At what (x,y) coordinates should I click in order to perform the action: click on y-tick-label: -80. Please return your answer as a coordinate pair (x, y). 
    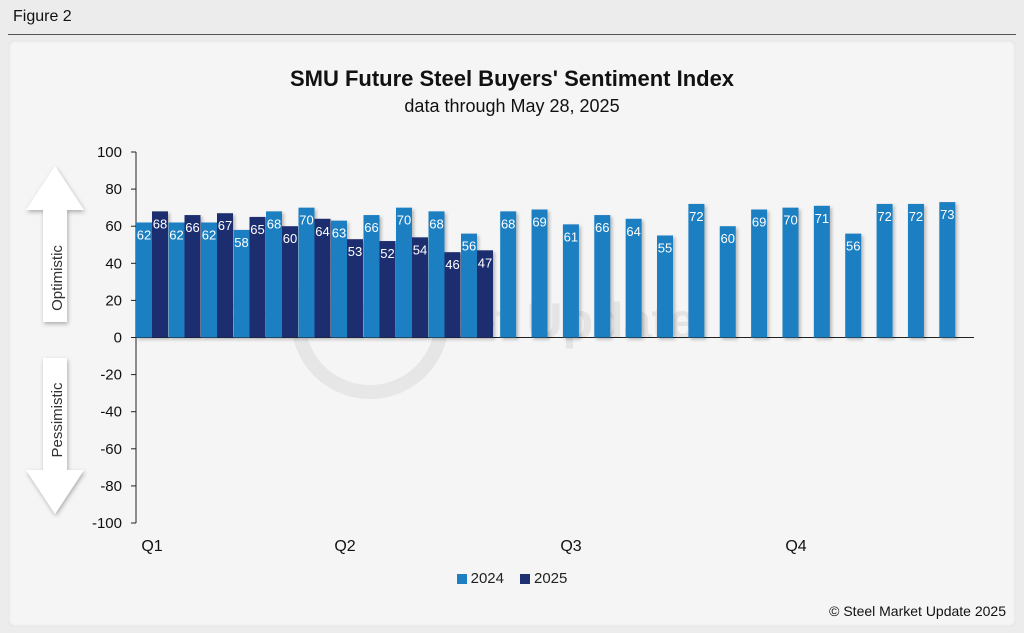
    Looking at the image, I should click on (111, 486).